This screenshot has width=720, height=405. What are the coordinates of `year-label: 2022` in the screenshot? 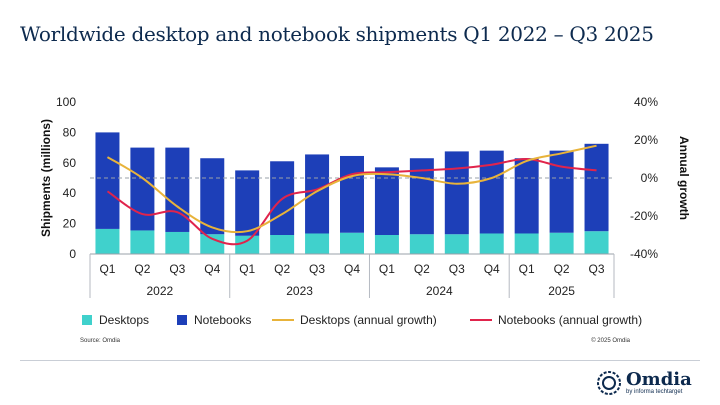 It's located at (160, 291).